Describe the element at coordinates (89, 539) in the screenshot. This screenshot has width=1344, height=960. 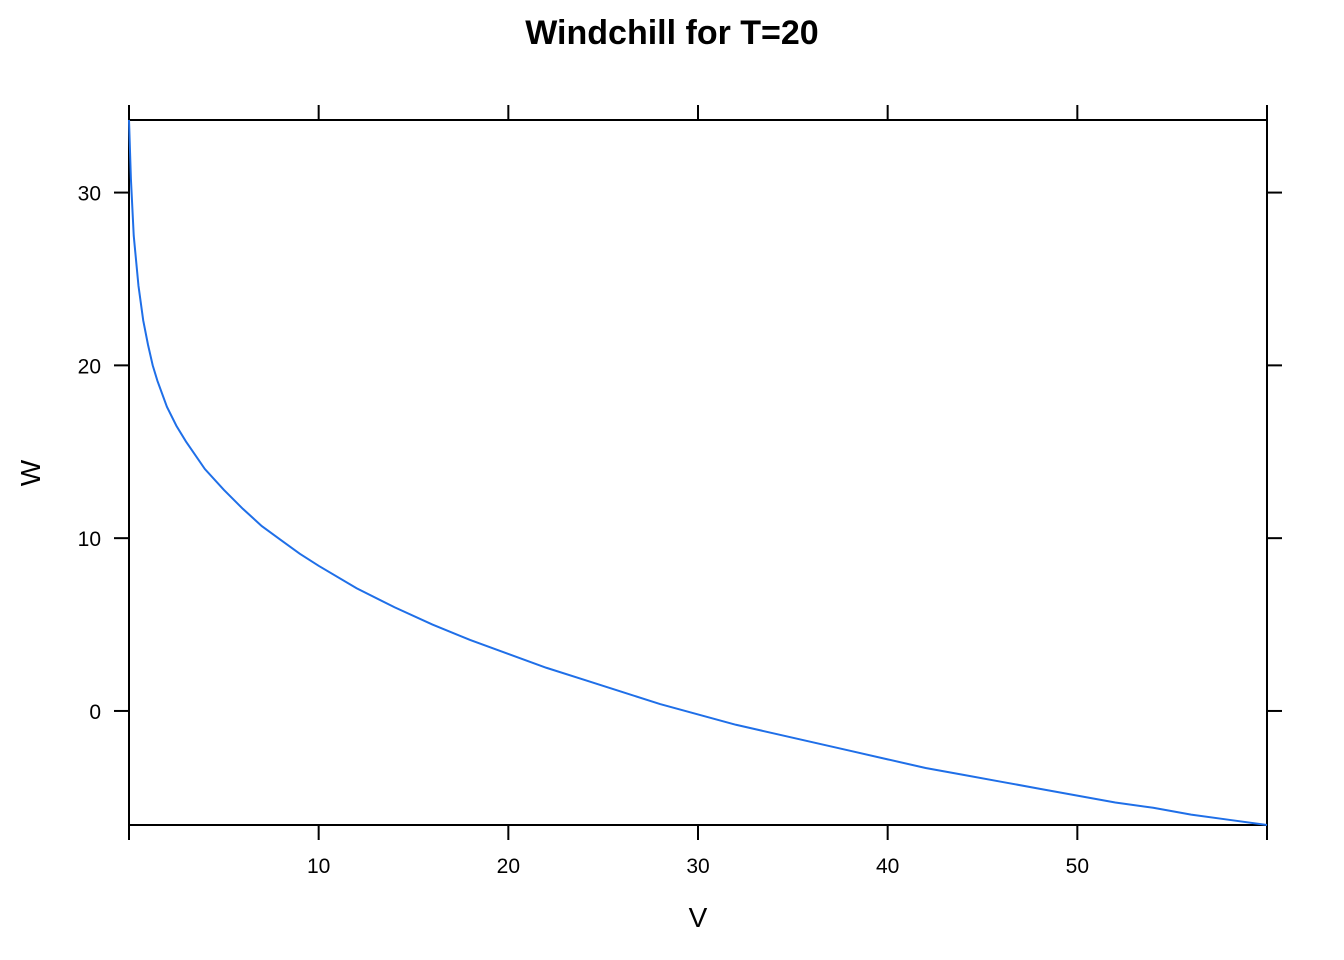
I see `y-tick-label: 10` at that location.